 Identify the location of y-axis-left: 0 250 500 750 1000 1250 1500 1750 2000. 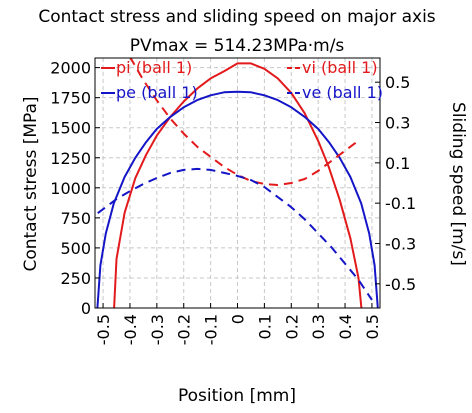
(75, 188).